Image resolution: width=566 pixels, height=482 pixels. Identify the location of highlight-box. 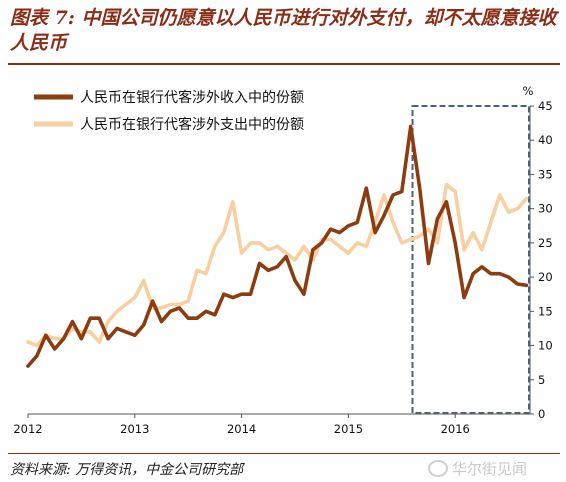
(471, 259).